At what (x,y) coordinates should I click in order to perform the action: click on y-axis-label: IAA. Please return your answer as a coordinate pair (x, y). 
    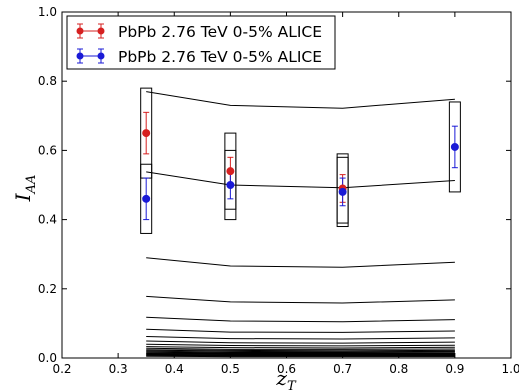
    Looking at the image, I should click on (25, 189).